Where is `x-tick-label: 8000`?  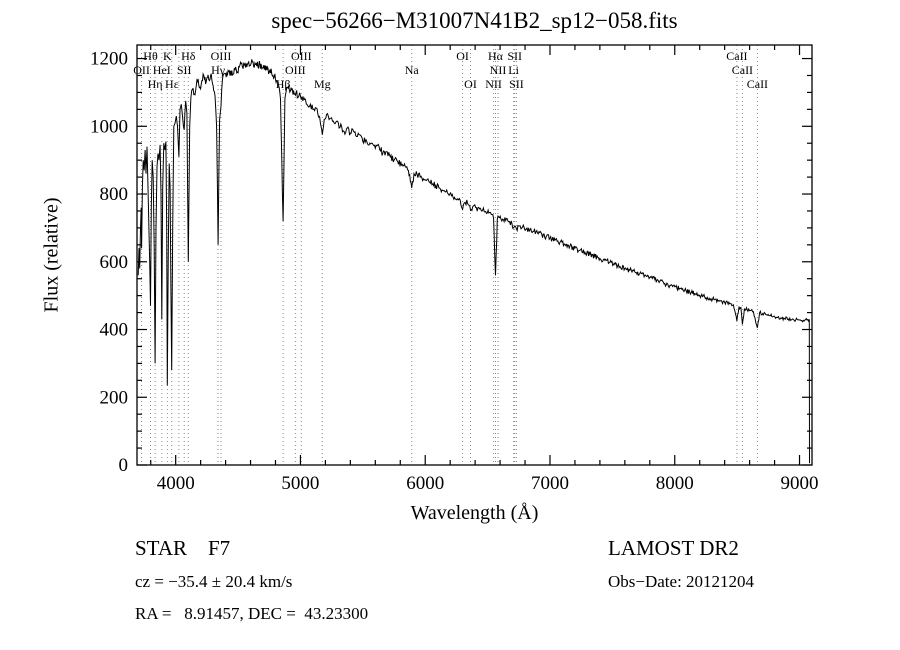
x-tick-label: 8000 is located at coordinates (675, 483).